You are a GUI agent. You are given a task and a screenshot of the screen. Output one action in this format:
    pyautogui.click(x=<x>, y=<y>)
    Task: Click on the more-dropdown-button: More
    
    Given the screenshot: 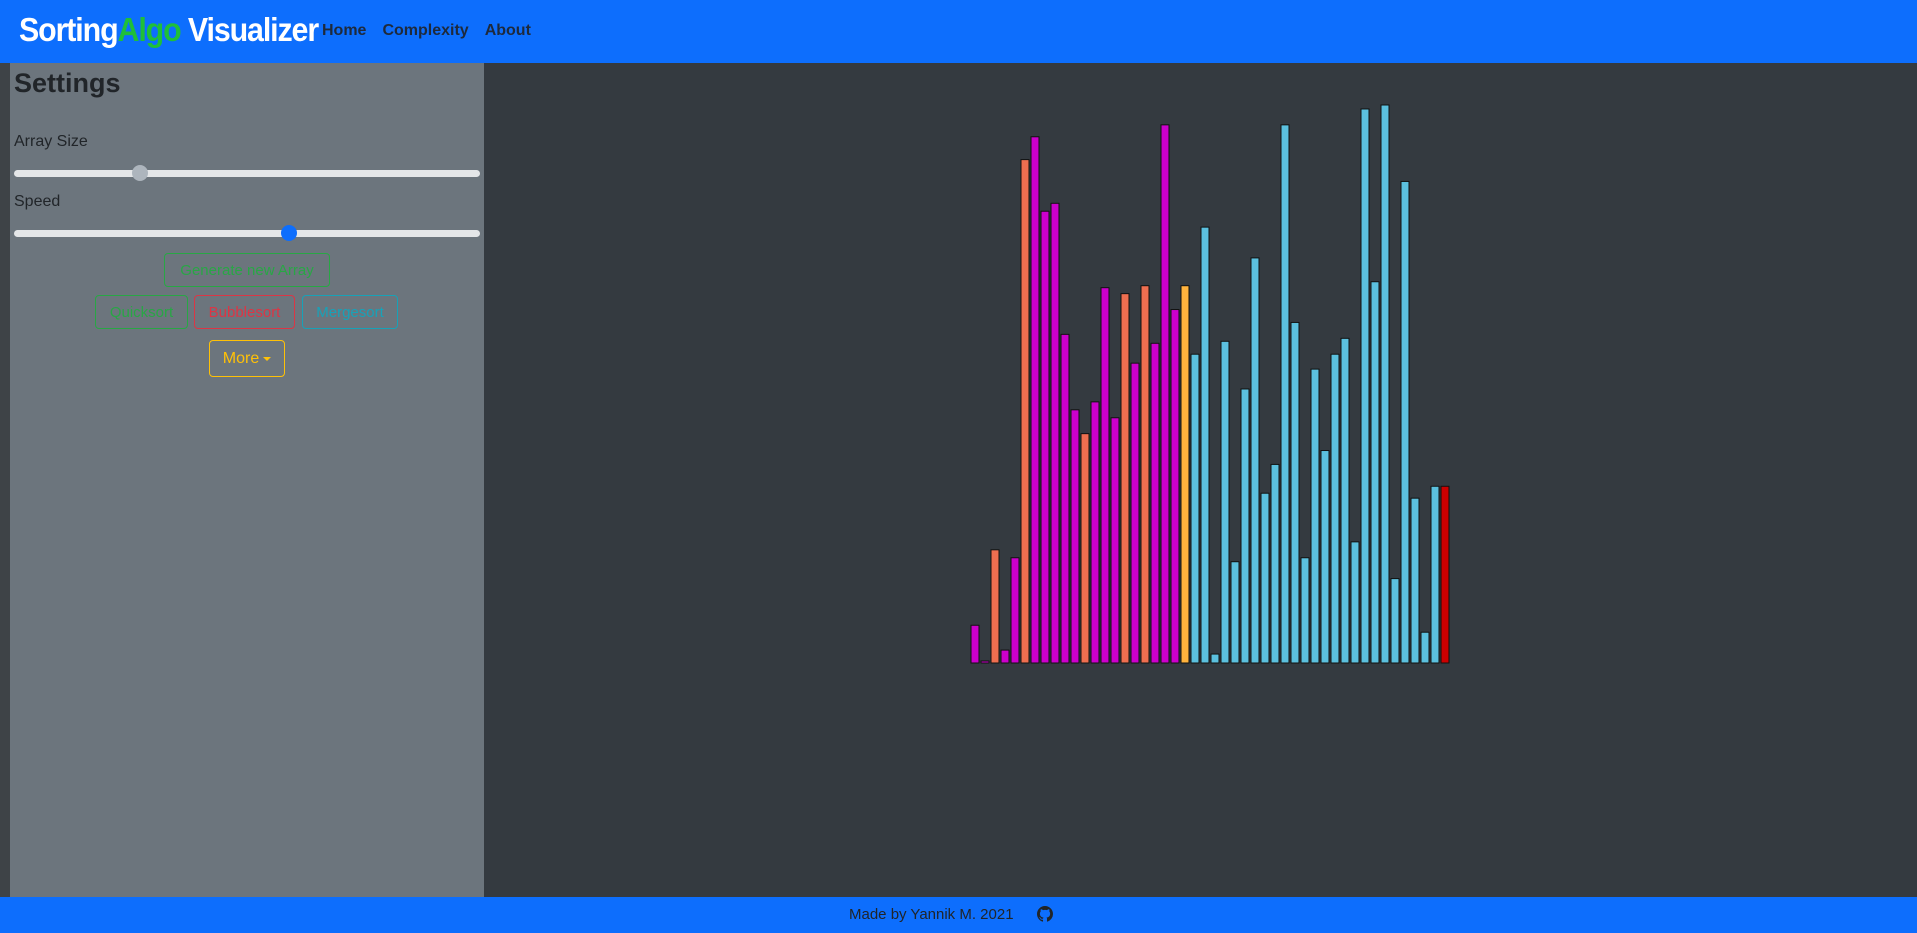 What is the action you would take?
    pyautogui.click(x=247, y=358)
    